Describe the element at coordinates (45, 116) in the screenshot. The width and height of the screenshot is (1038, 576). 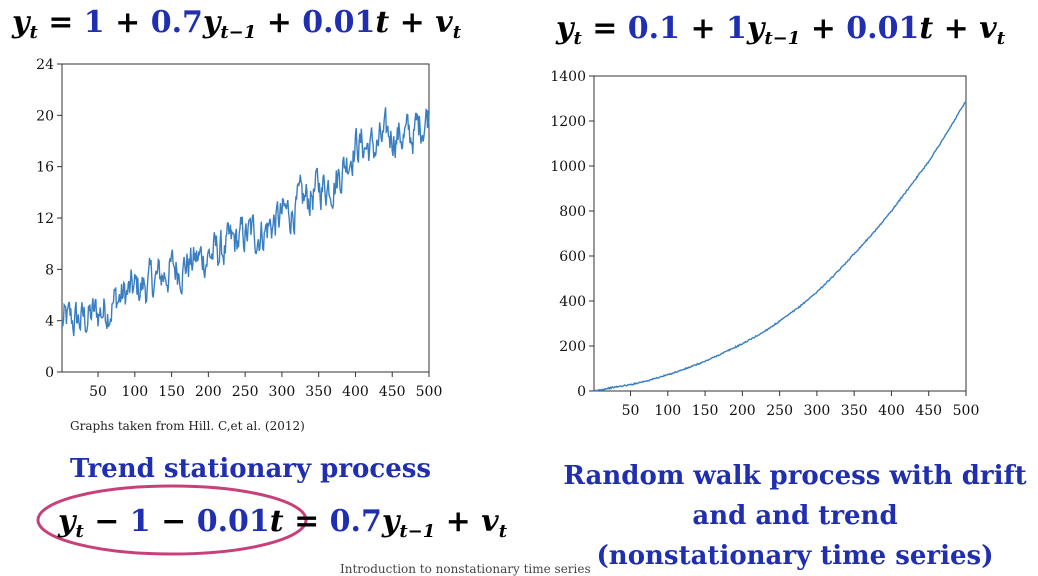
I see `y-tick-label: 20` at that location.